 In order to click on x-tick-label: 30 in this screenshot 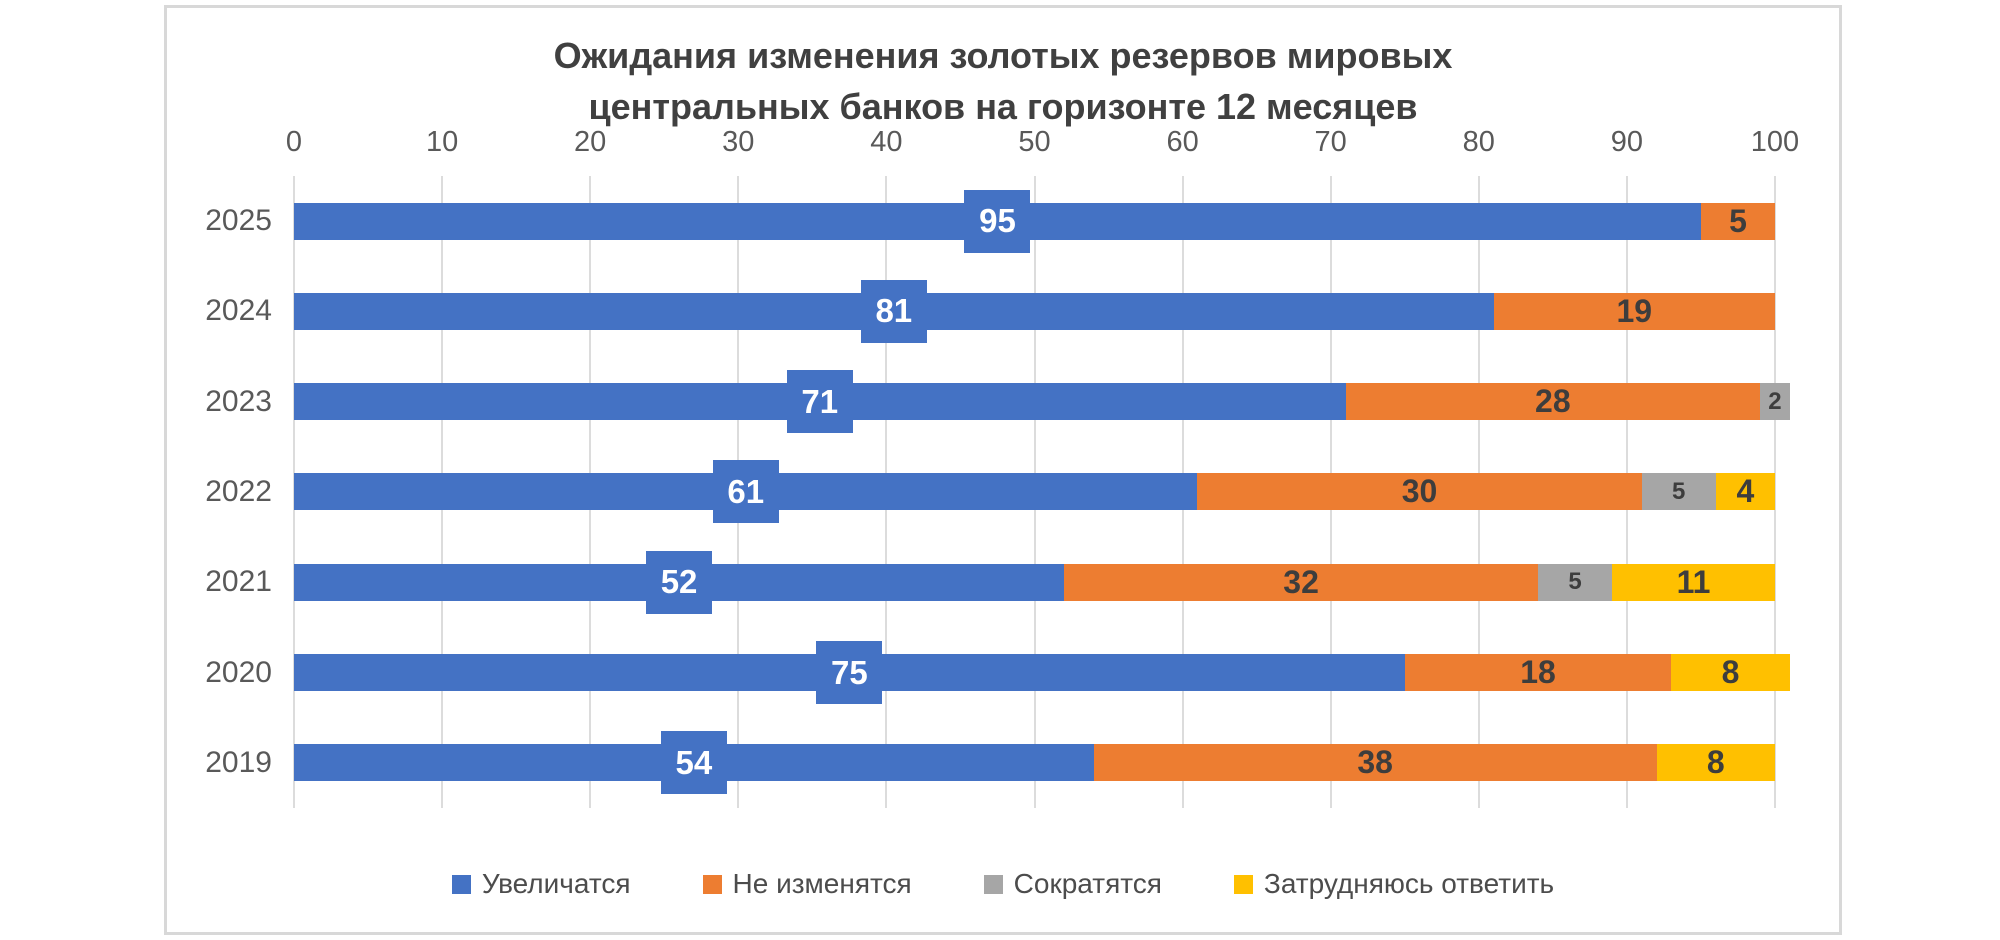, I will do `click(738, 142)`.